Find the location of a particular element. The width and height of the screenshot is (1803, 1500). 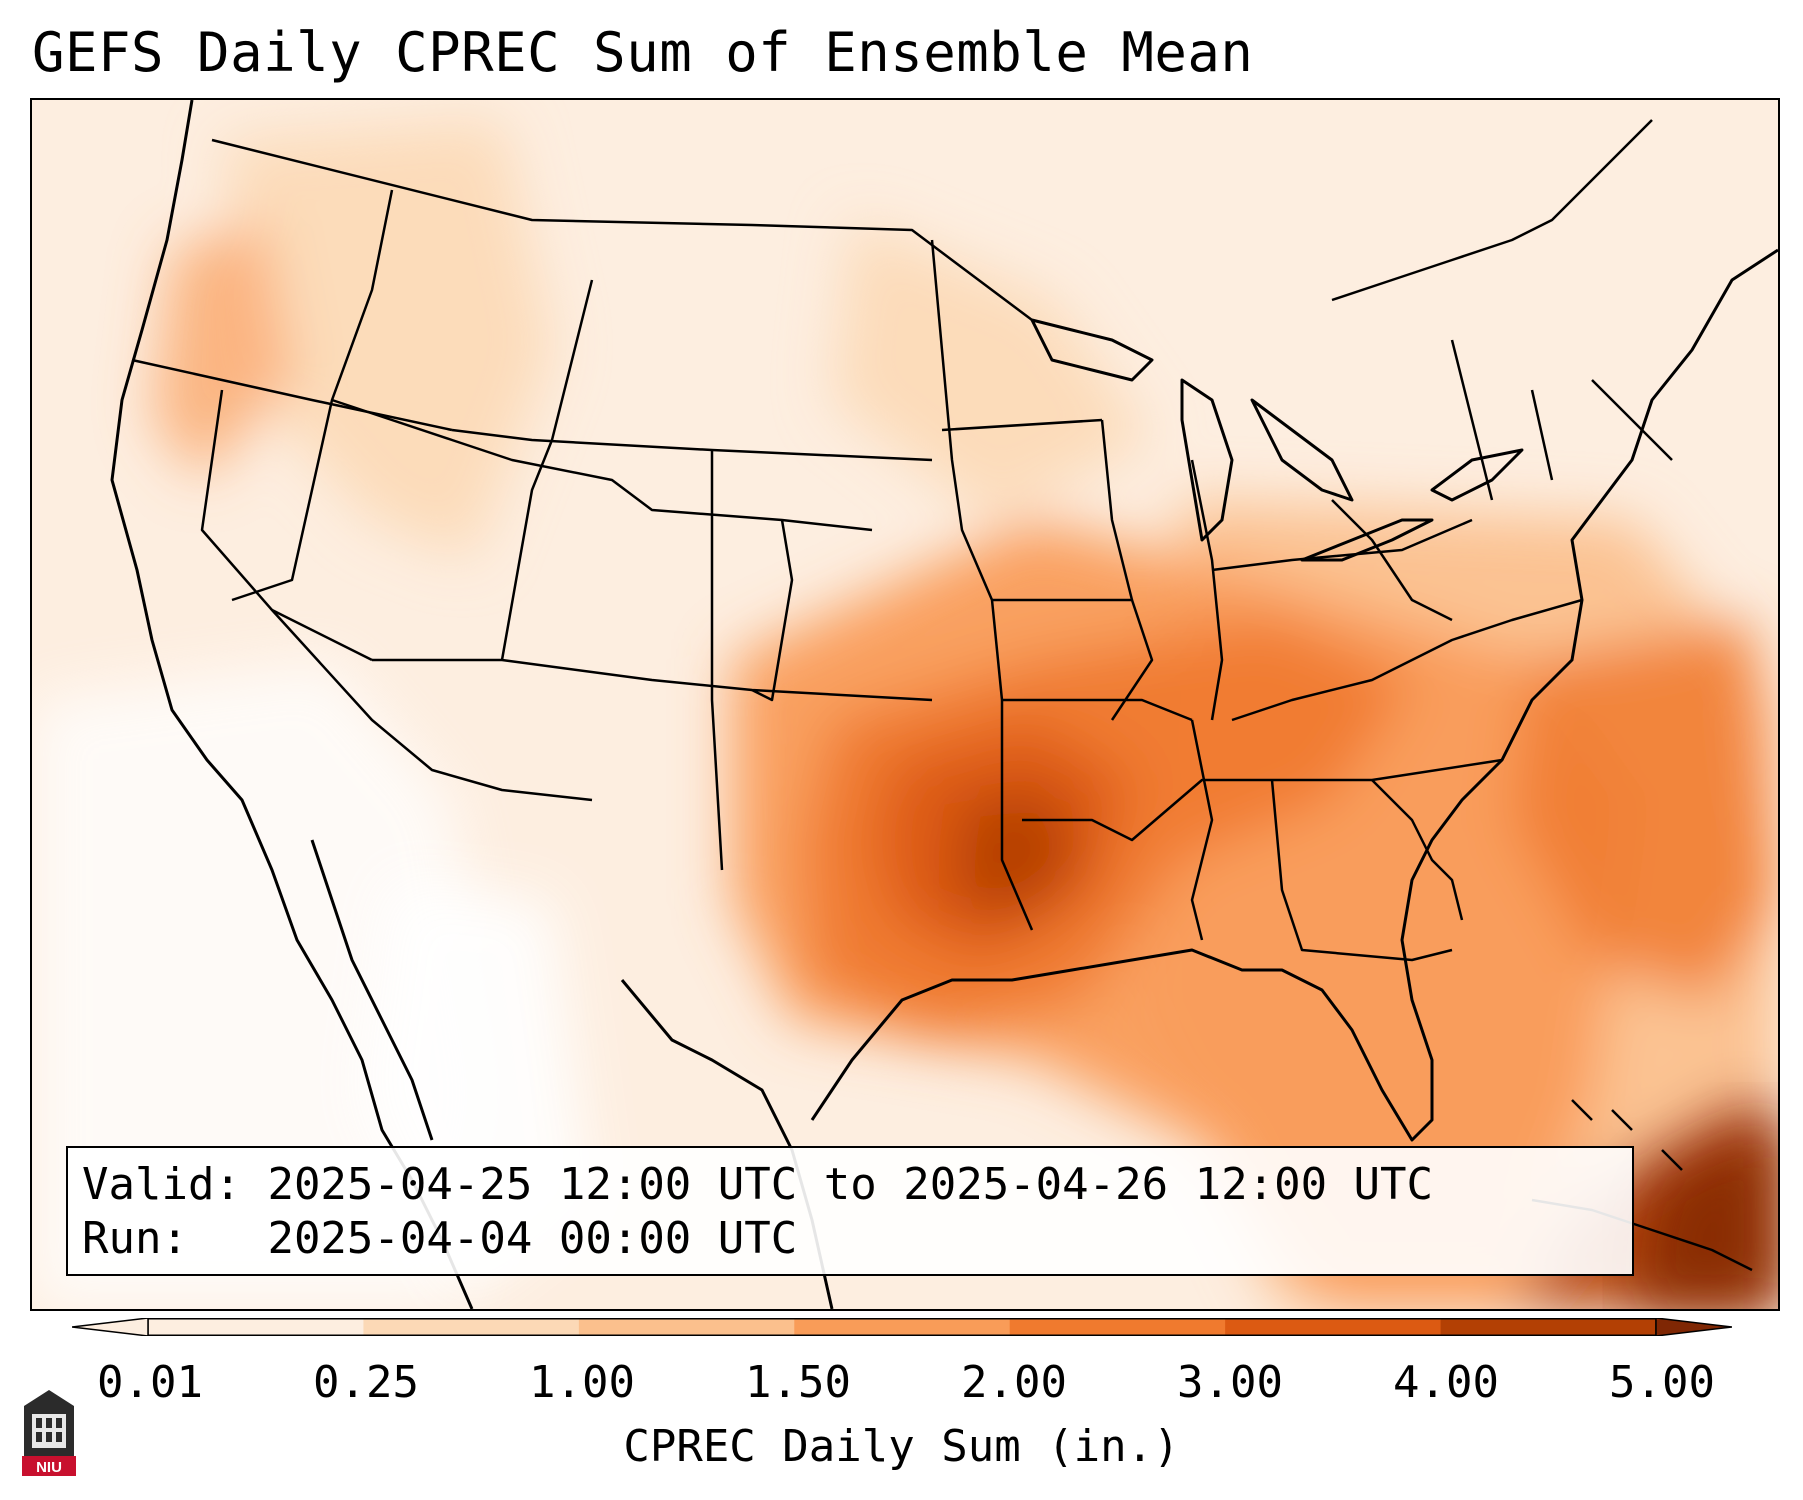

tick-label: 1.50 is located at coordinates (798, 1382).